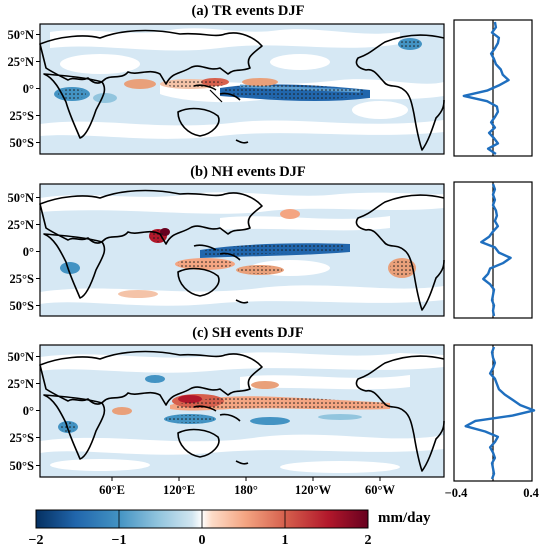  What do you see at coordinates (112, 490) in the screenshot?
I see `lon-tick-label: 60°E` at bounding box center [112, 490].